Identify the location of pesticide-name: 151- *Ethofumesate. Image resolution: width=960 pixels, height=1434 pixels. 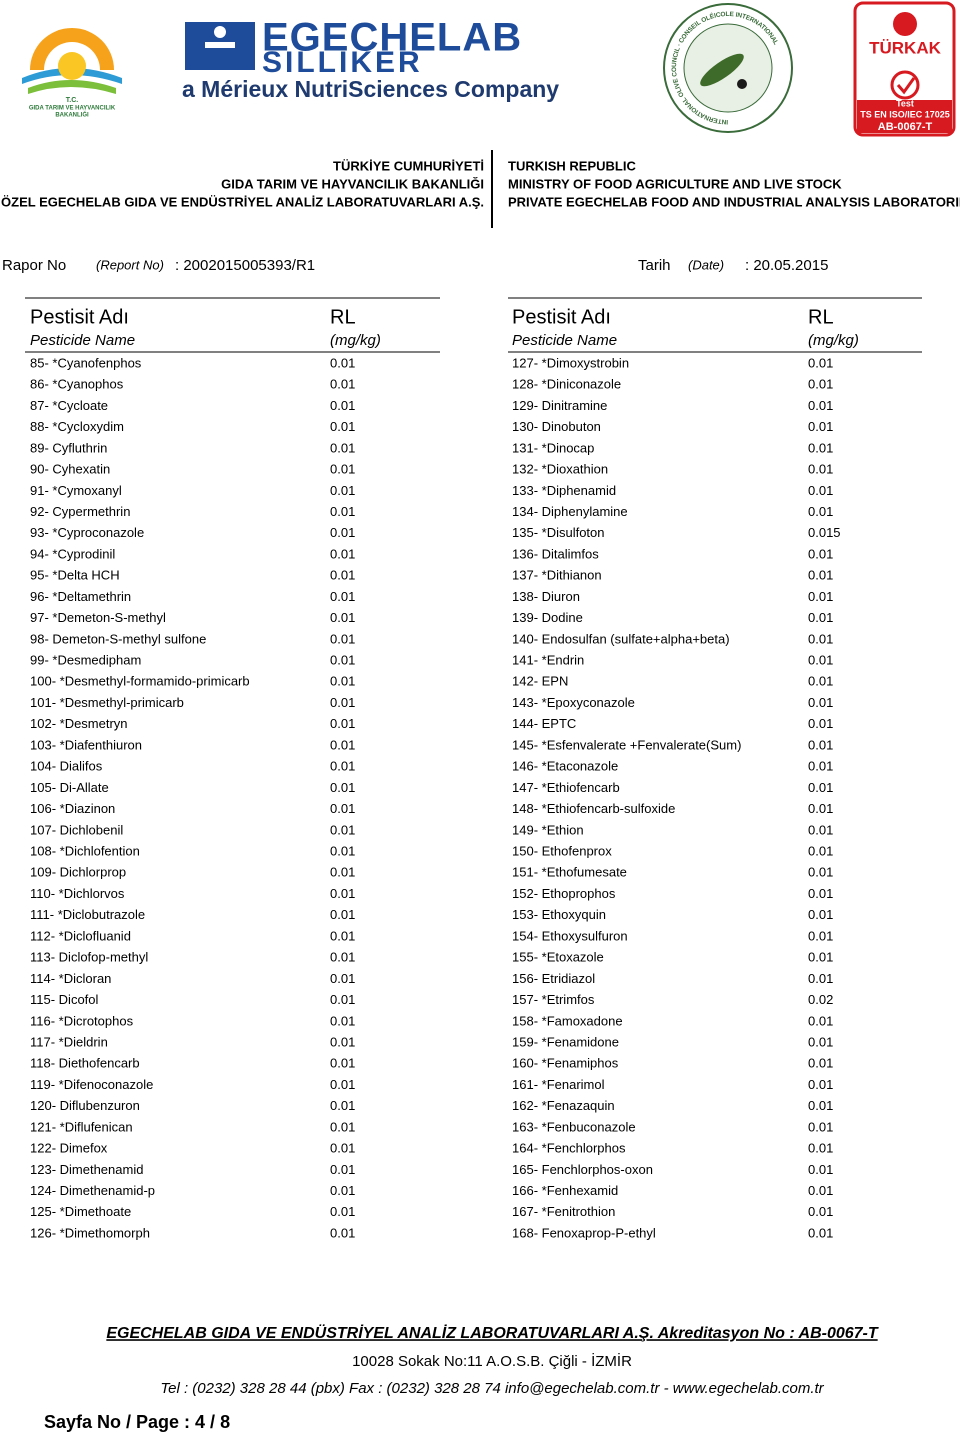
(569, 872).